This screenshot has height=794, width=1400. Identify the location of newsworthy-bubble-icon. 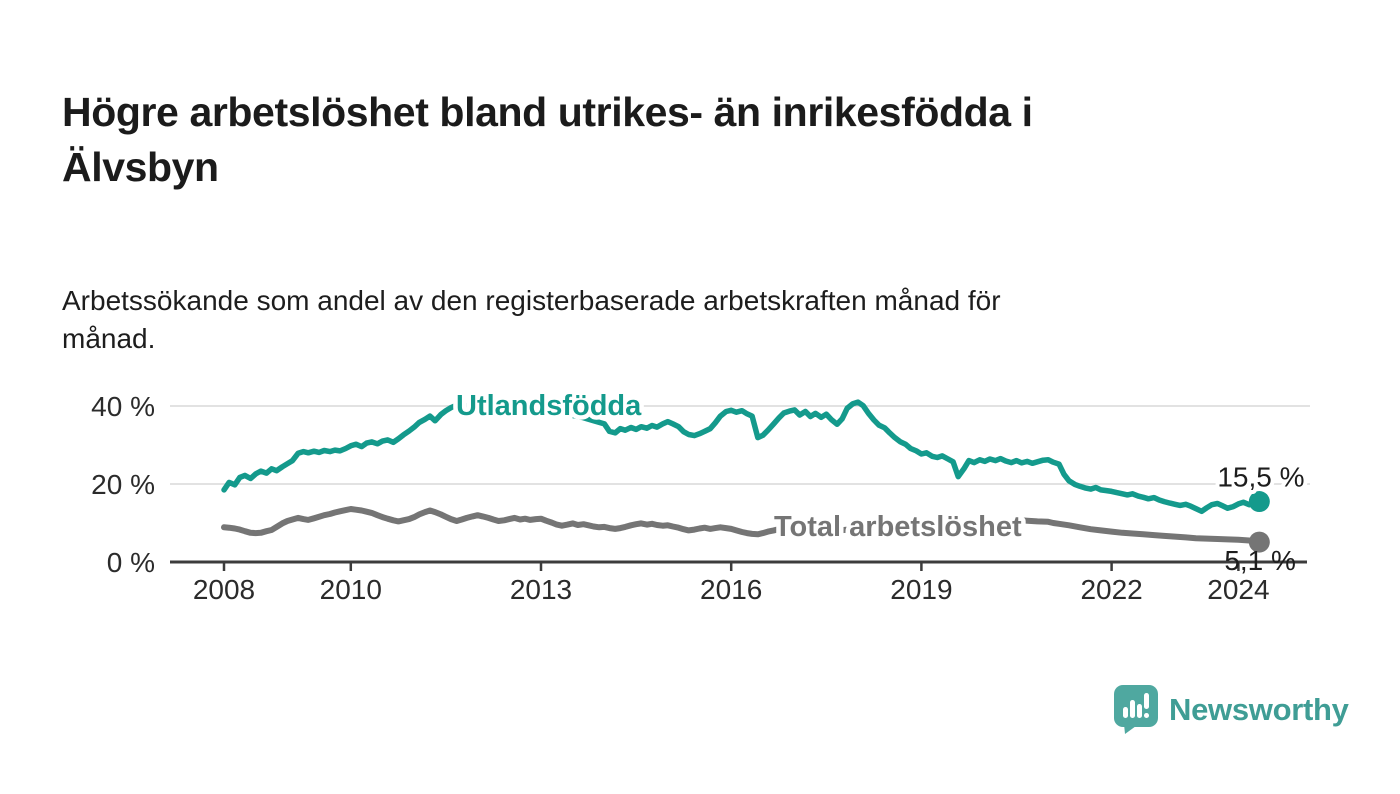
(1136, 709).